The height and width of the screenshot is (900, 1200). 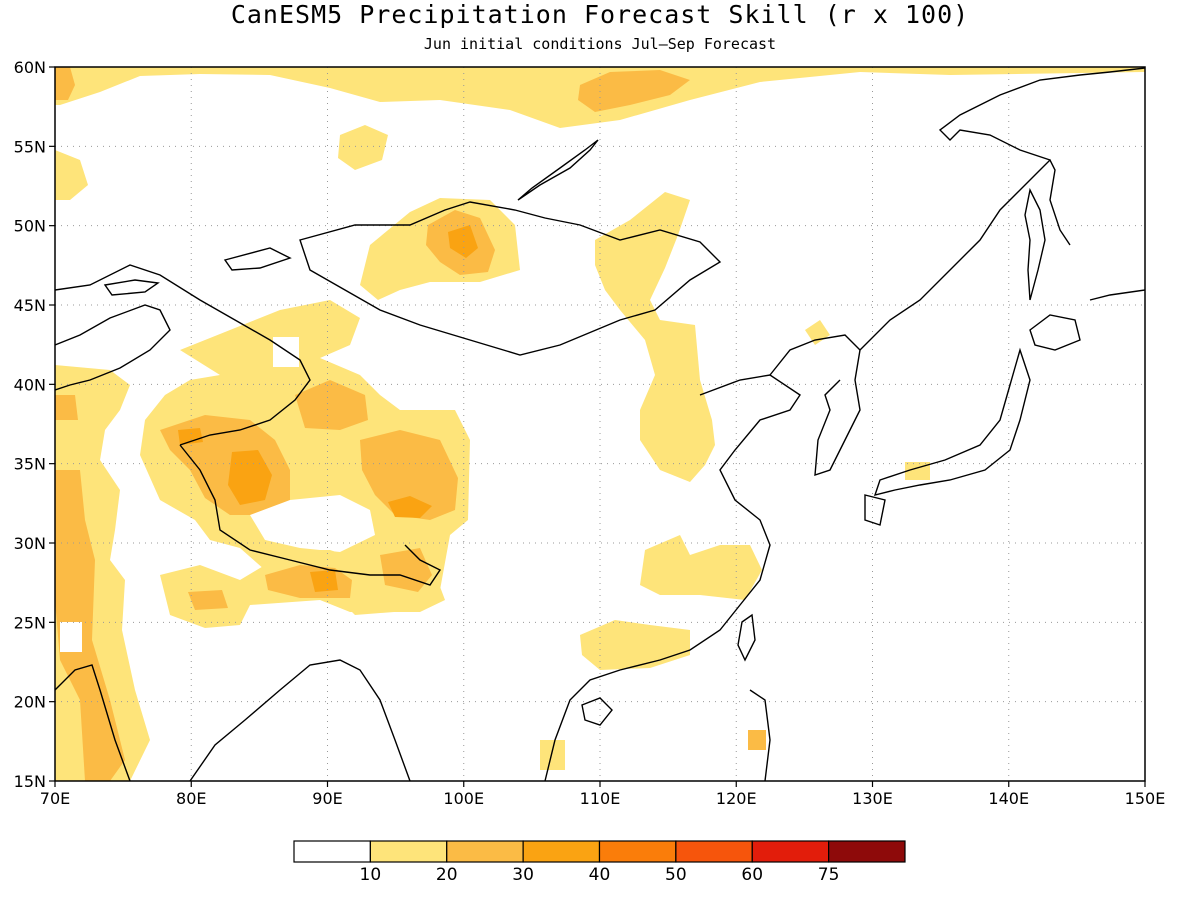 What do you see at coordinates (131, 287) in the screenshot?
I see `aral-sea` at bounding box center [131, 287].